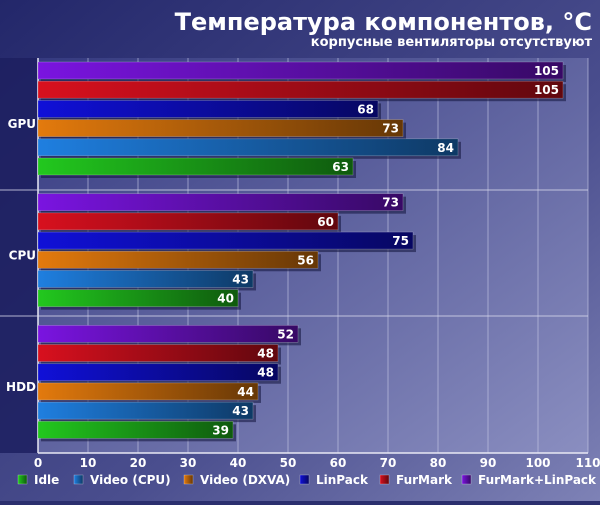 The image size is (600, 505). I want to click on data-label: 56, so click(305, 260).